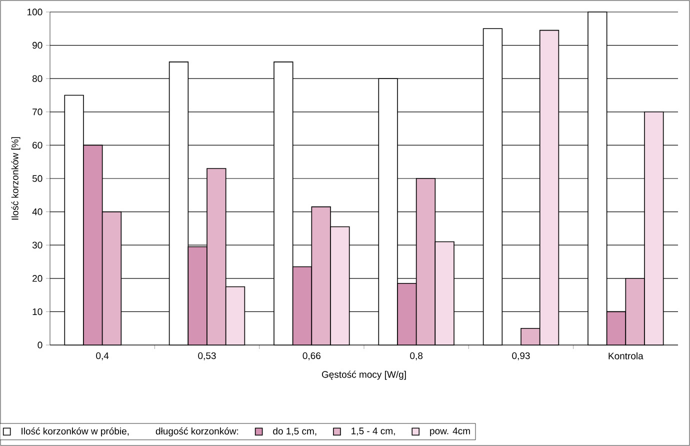 The image size is (690, 446). I want to click on y-axis-title: Ilość korzonków [%], so click(15, 178).